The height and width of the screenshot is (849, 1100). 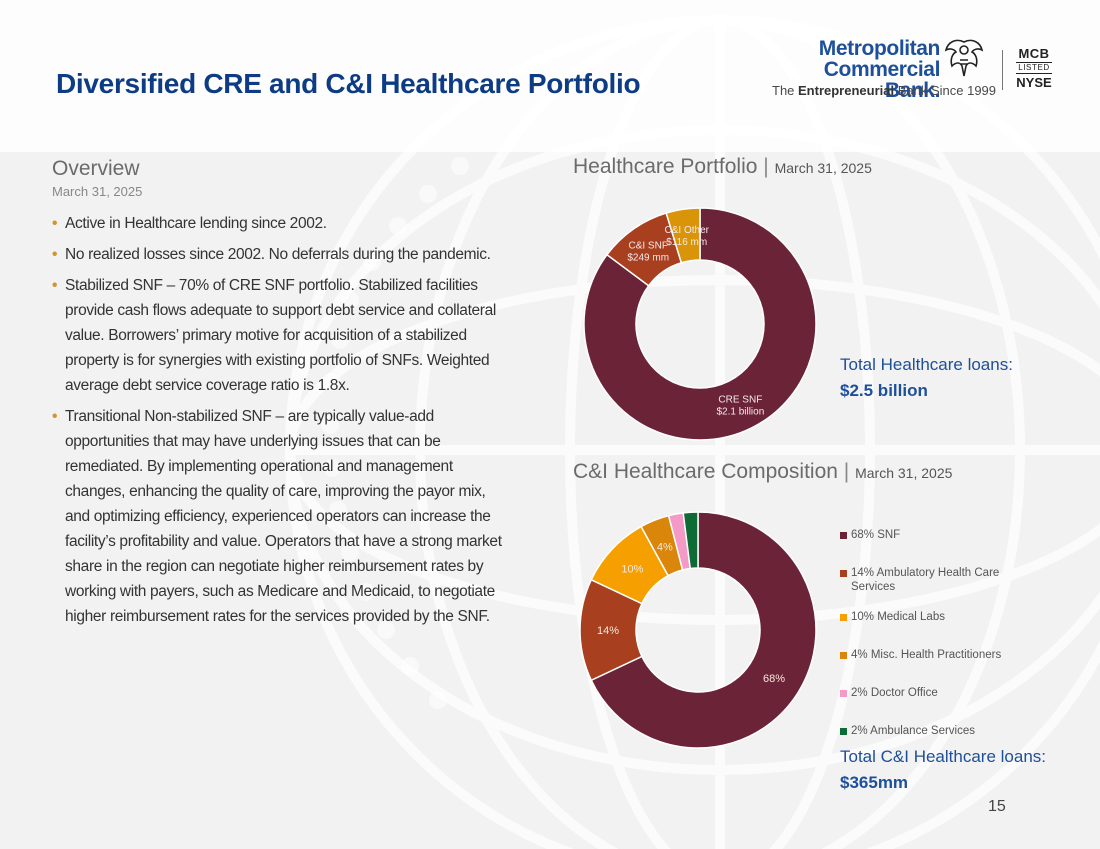 What do you see at coordinates (940, 535) in the screenshot?
I see `legend-item: 68% SNF` at bounding box center [940, 535].